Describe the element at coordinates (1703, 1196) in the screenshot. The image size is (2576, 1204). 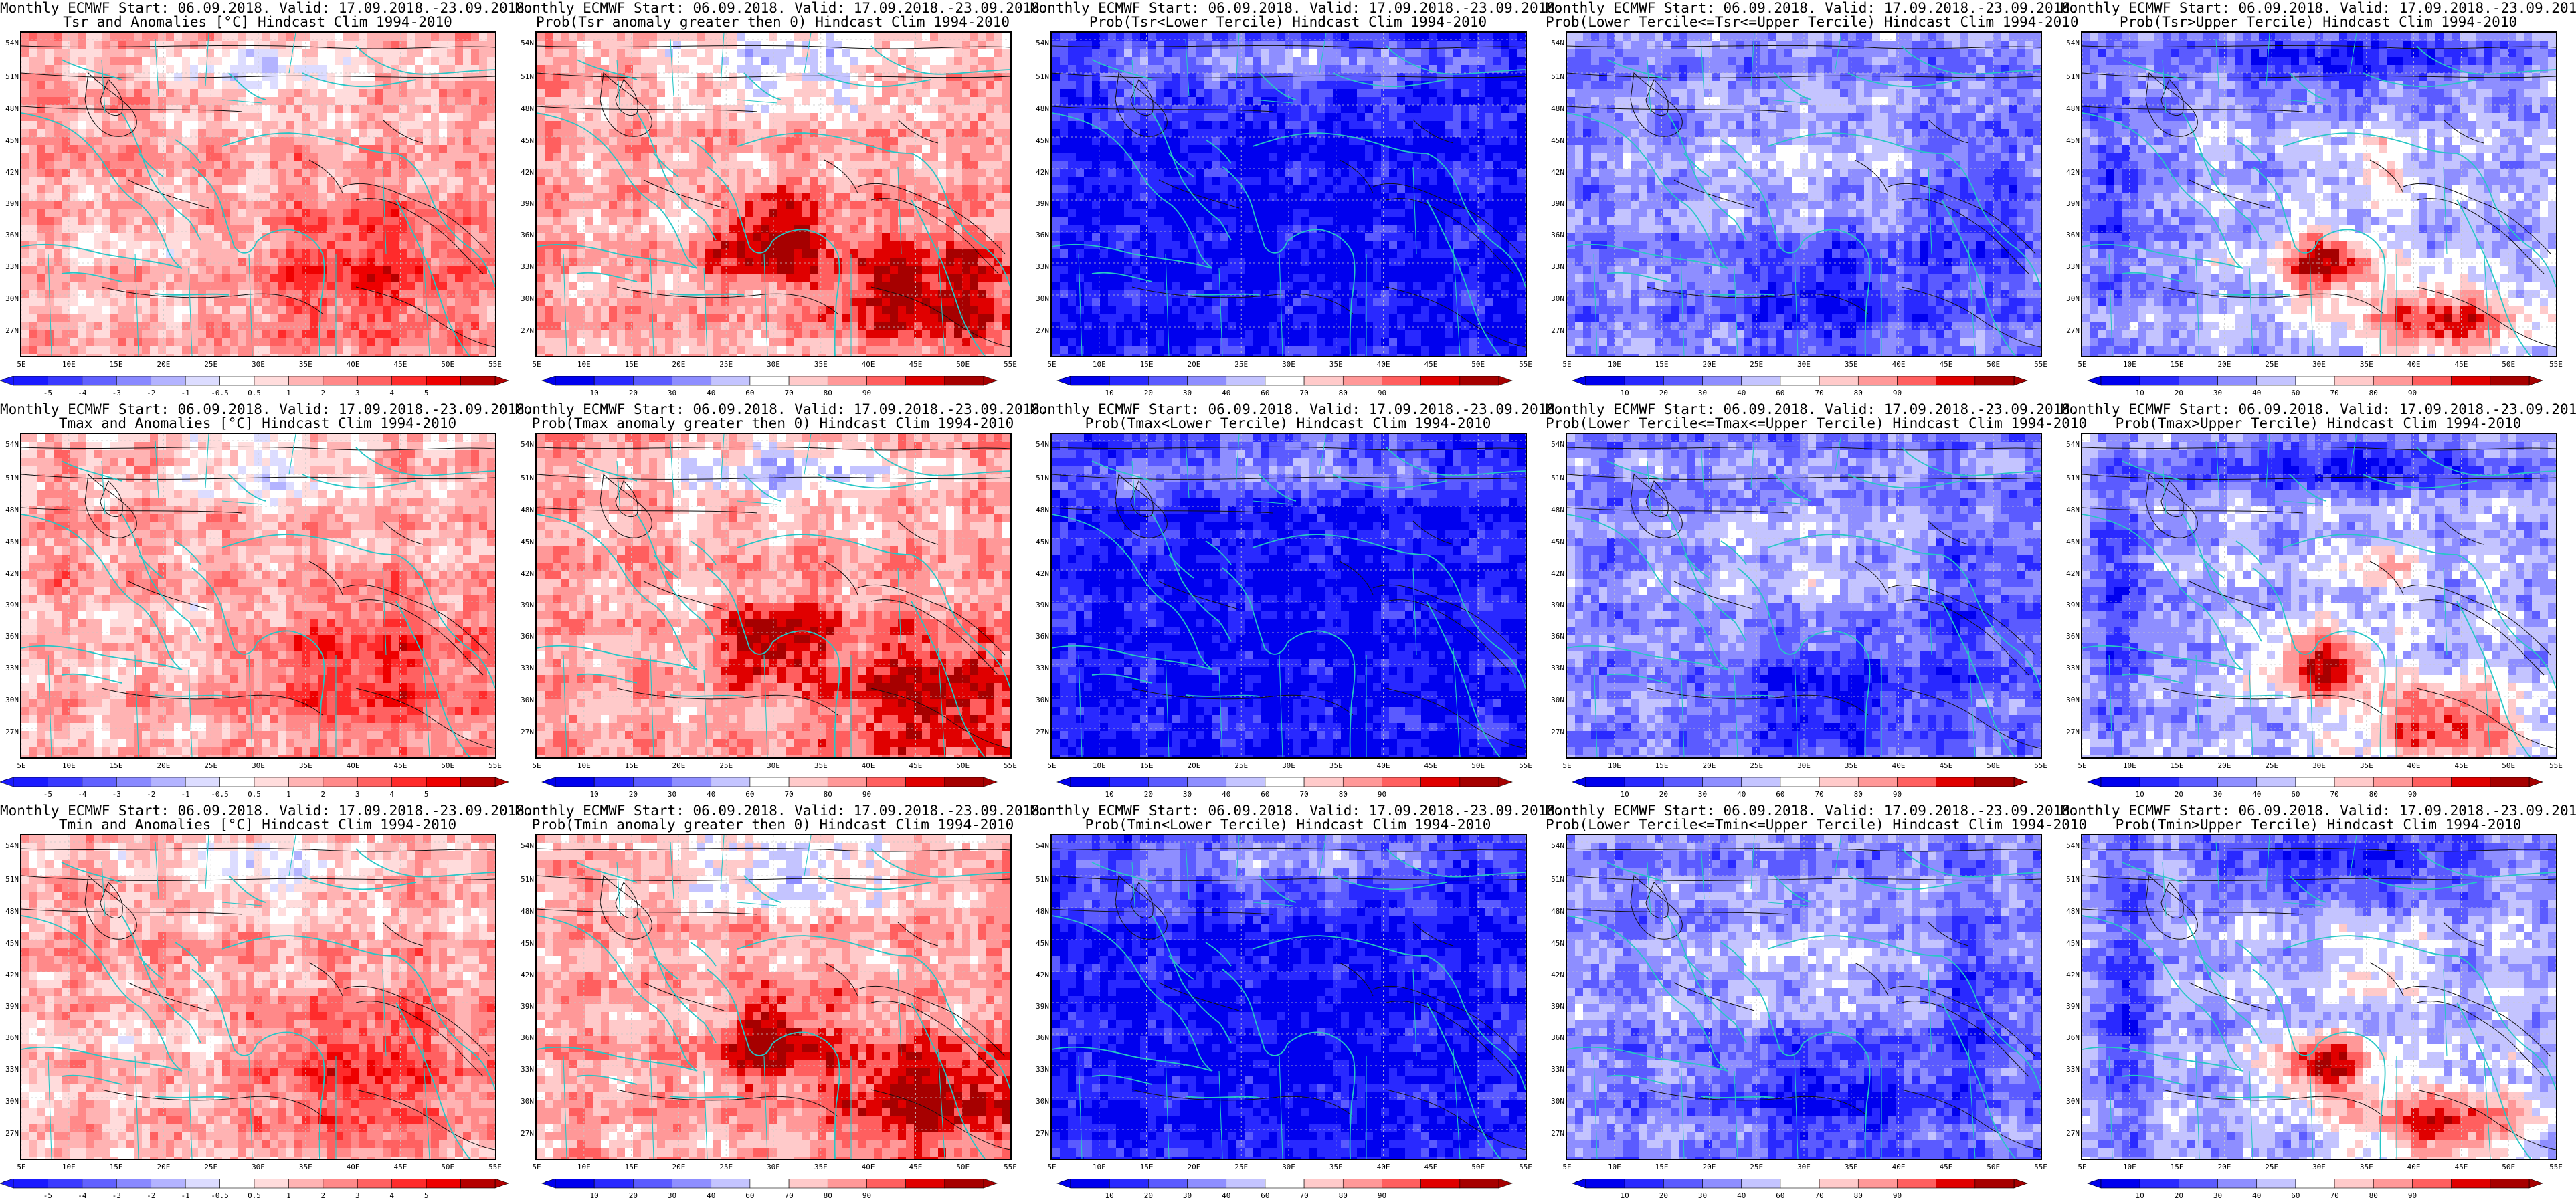
I see `colorbar-tick-label: 30` at that location.